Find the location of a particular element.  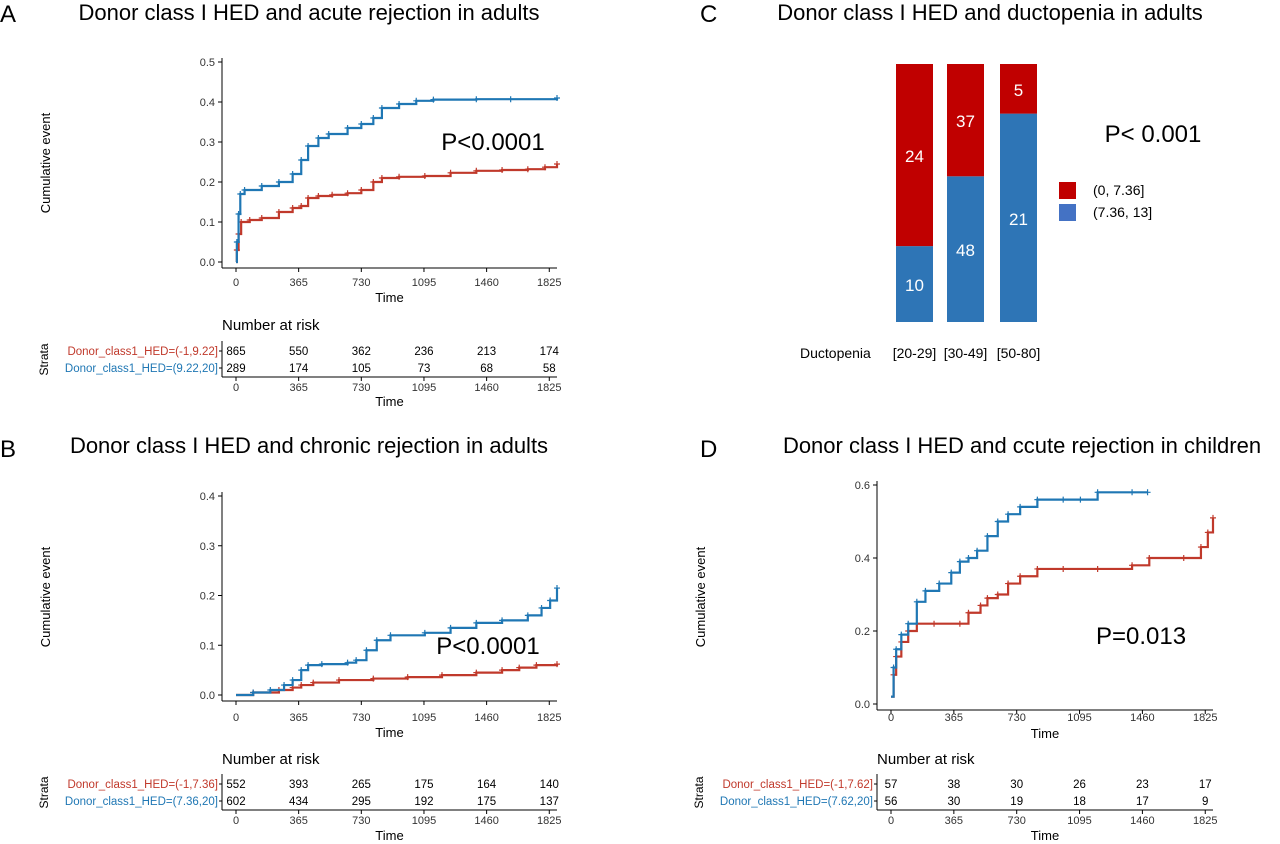

risk-count: 265 is located at coordinates (361, 785).